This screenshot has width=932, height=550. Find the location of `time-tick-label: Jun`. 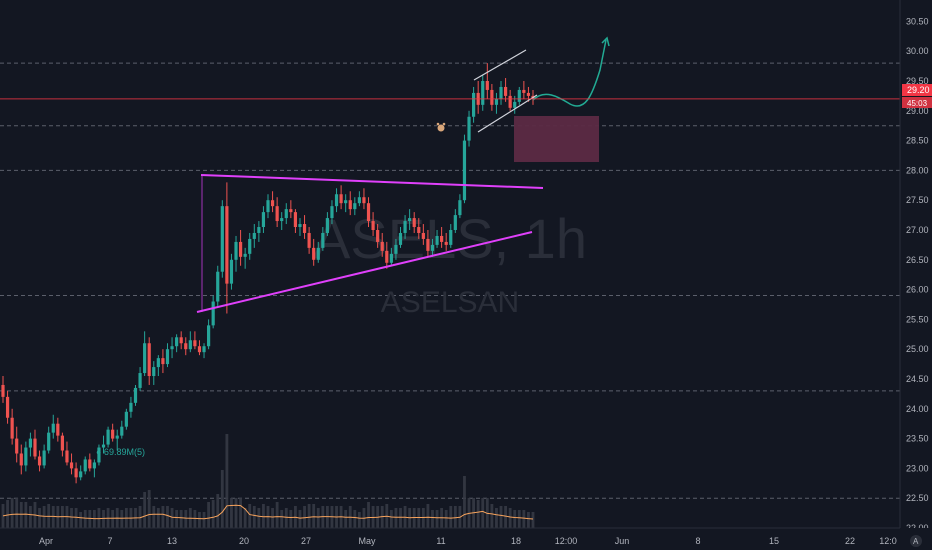

time-tick-label: Jun is located at coordinates (622, 541).